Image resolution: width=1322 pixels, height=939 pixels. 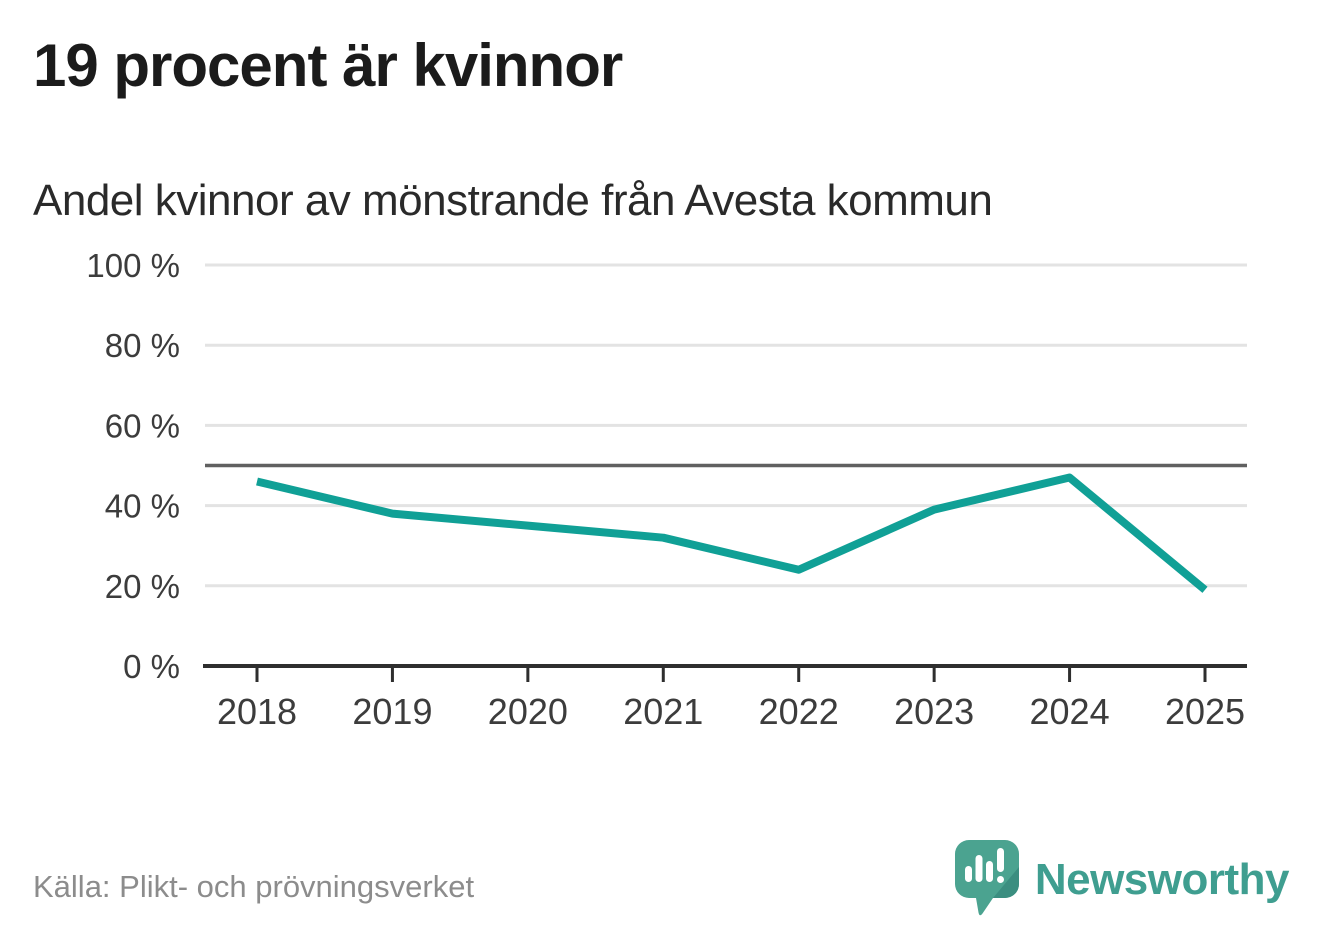 What do you see at coordinates (142, 586) in the screenshot?
I see `y-tick-label-20: 20 %` at bounding box center [142, 586].